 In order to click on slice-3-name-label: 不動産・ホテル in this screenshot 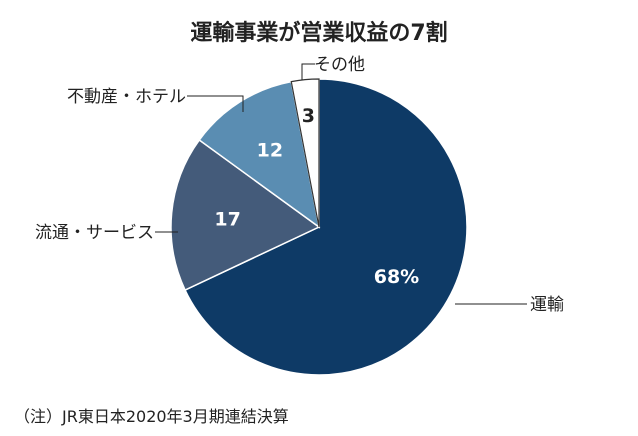, I will do `click(126, 97)`.